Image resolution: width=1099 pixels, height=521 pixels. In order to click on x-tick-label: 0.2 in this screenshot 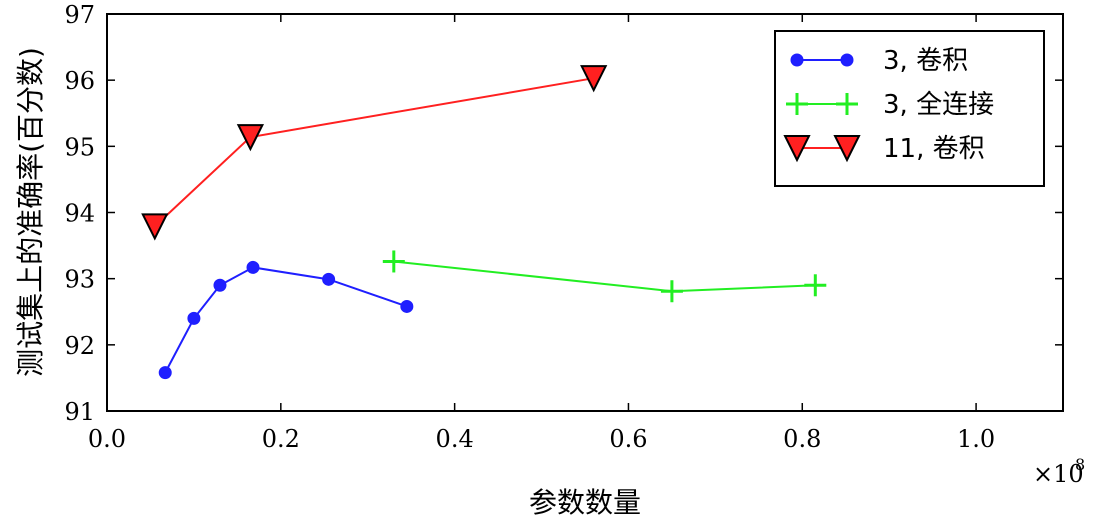, I will do `click(281, 439)`.